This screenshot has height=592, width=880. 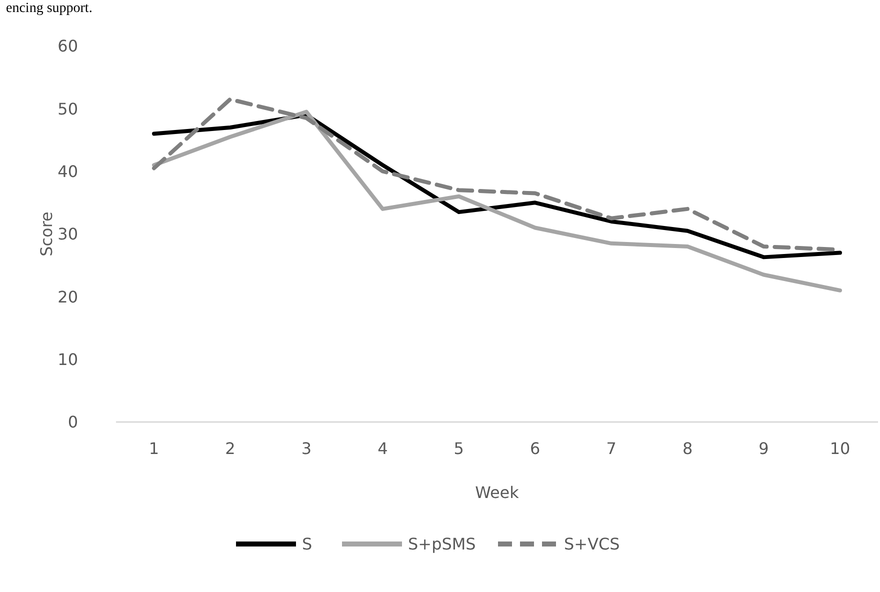 What do you see at coordinates (230, 448) in the screenshot?
I see `x-tick-label: 2` at bounding box center [230, 448].